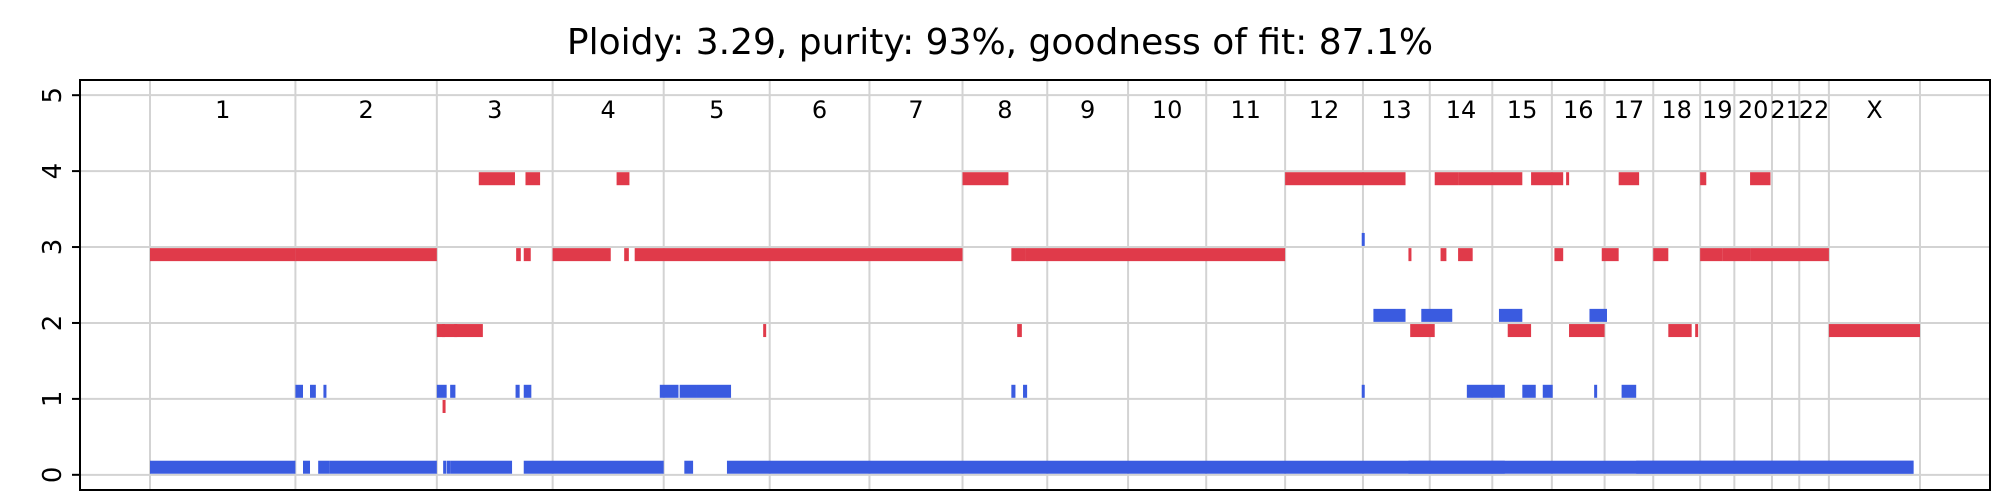 The image size is (2000, 500). I want to click on chromosome-label: 1, so click(222, 110).